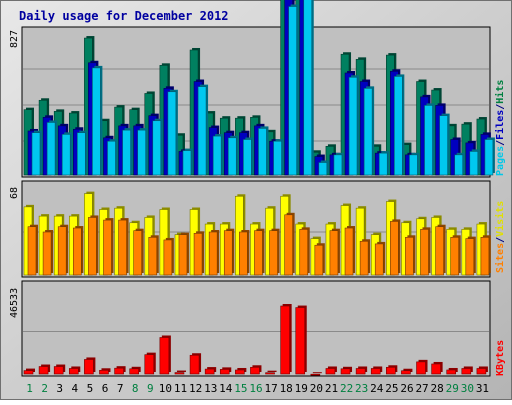 The image size is (512, 405). Describe the element at coordinates (14, 303) in the screenshot. I see `y-max-label: 46533` at that location.